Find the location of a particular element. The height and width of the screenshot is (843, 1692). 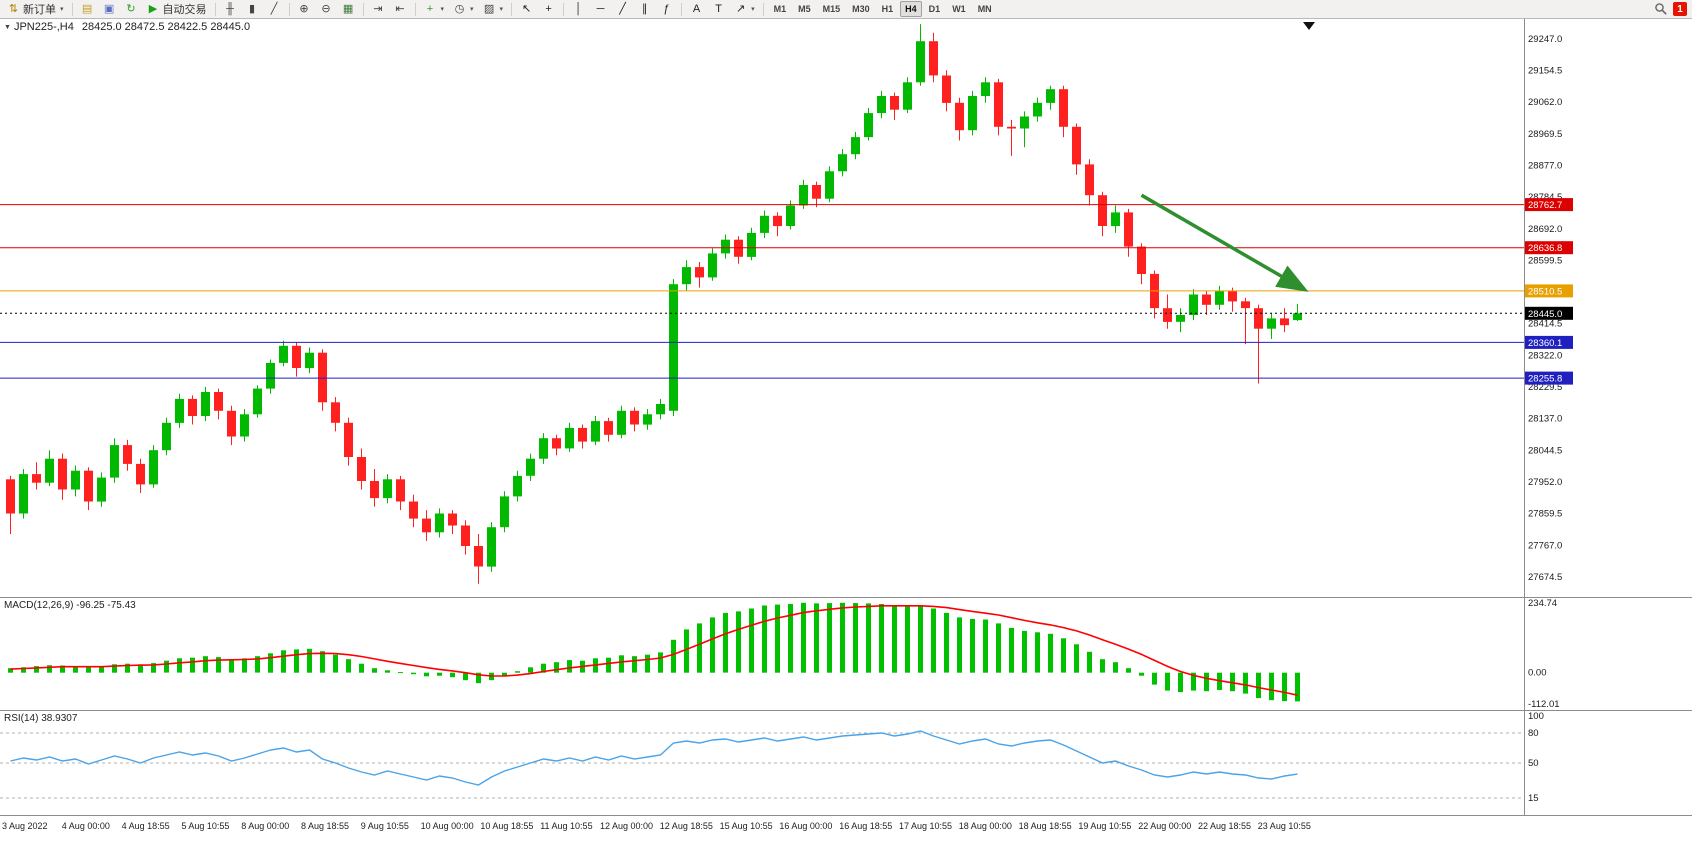

vertical-line-button: │ is located at coordinates (578, 9).